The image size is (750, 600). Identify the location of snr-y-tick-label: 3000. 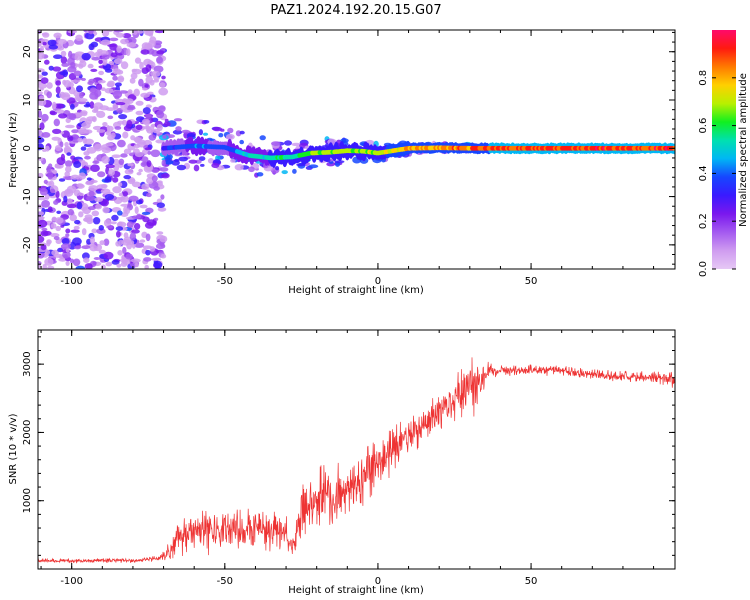
(27, 363).